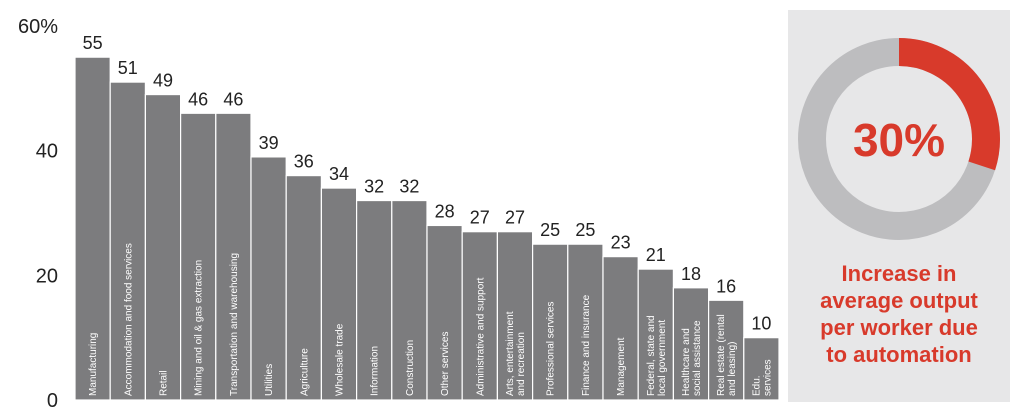 The width and height of the screenshot is (1024, 418). I want to click on category-label-line: Retail, so click(164, 383).